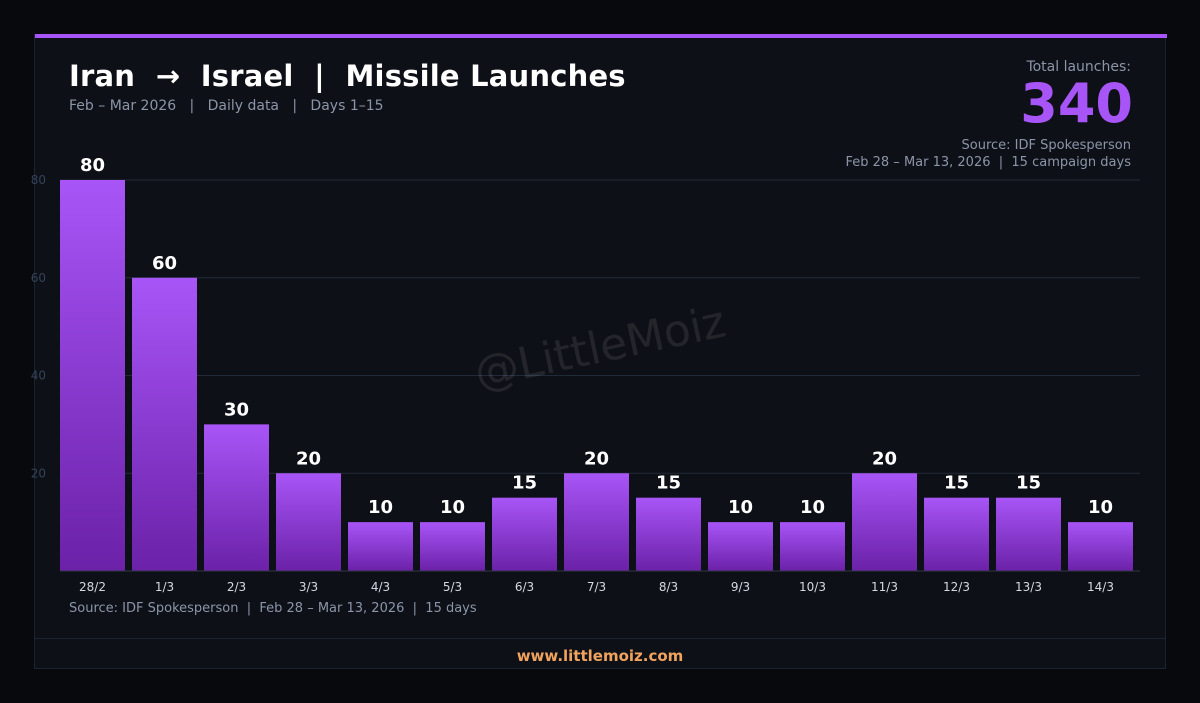 This screenshot has height=703, width=1200. What do you see at coordinates (1076, 103) in the screenshot?
I see `total-launches-value: 340` at bounding box center [1076, 103].